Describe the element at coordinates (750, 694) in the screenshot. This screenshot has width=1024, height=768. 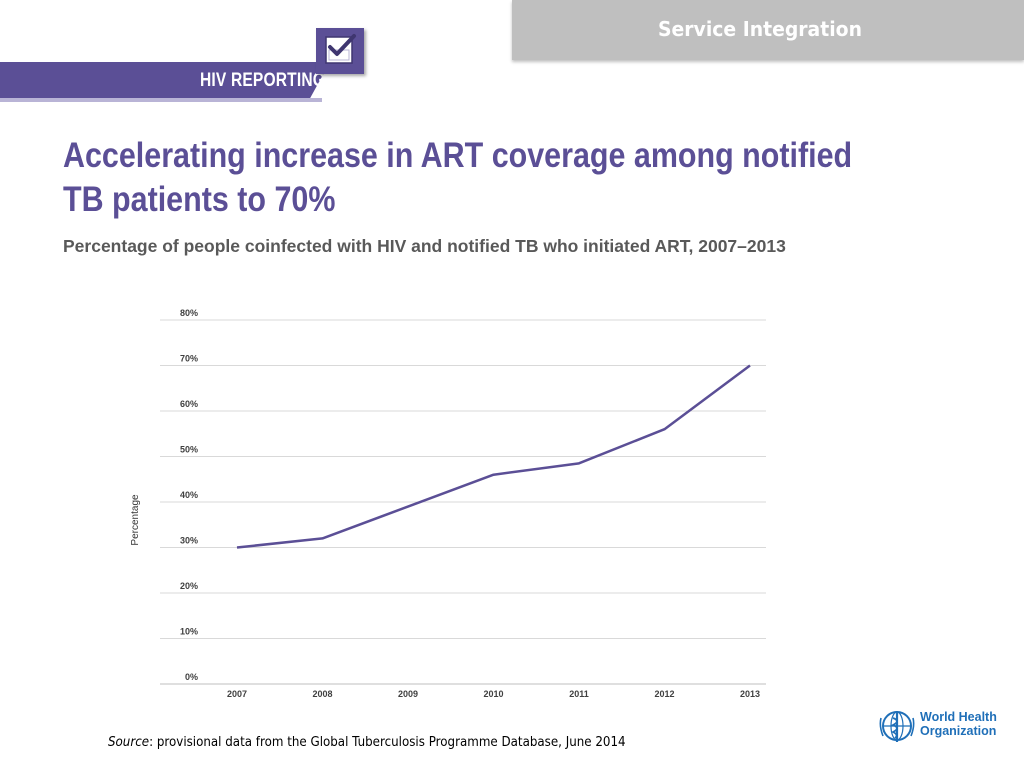
I see `x-tick-label: 2013` at that location.